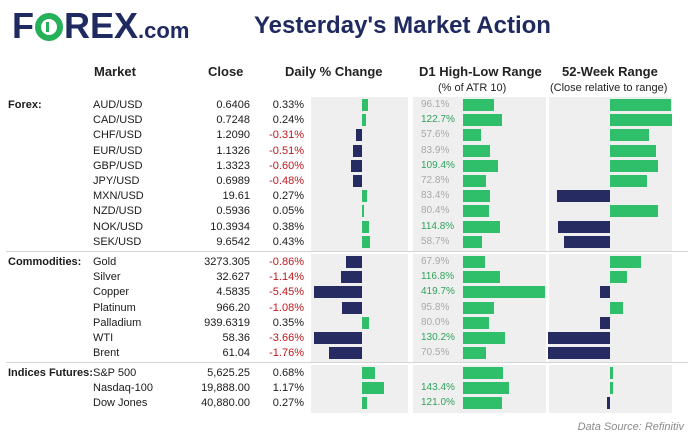 The image size is (692, 442). Describe the element at coordinates (50, 373) in the screenshot. I see `group-label: Indices Futures:` at that location.